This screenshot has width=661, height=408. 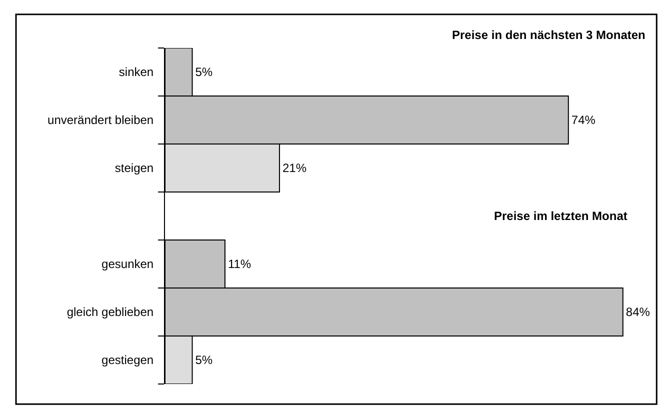 I want to click on y-tick-label: unverändert bleiben, so click(x=101, y=120).